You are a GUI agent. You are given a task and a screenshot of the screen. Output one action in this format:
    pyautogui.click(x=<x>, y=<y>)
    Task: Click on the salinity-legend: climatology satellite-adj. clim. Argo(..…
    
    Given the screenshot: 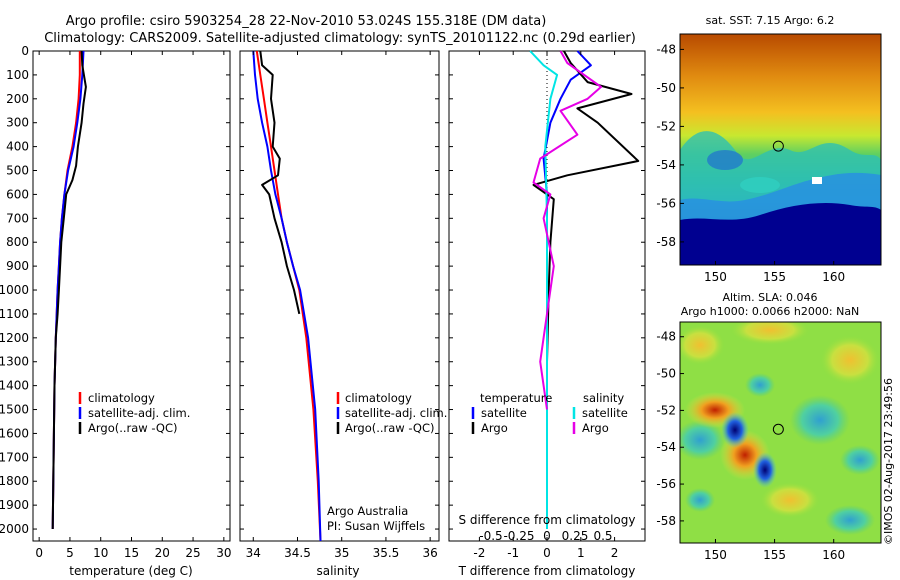 What is the action you would take?
    pyautogui.click(x=387, y=462)
    